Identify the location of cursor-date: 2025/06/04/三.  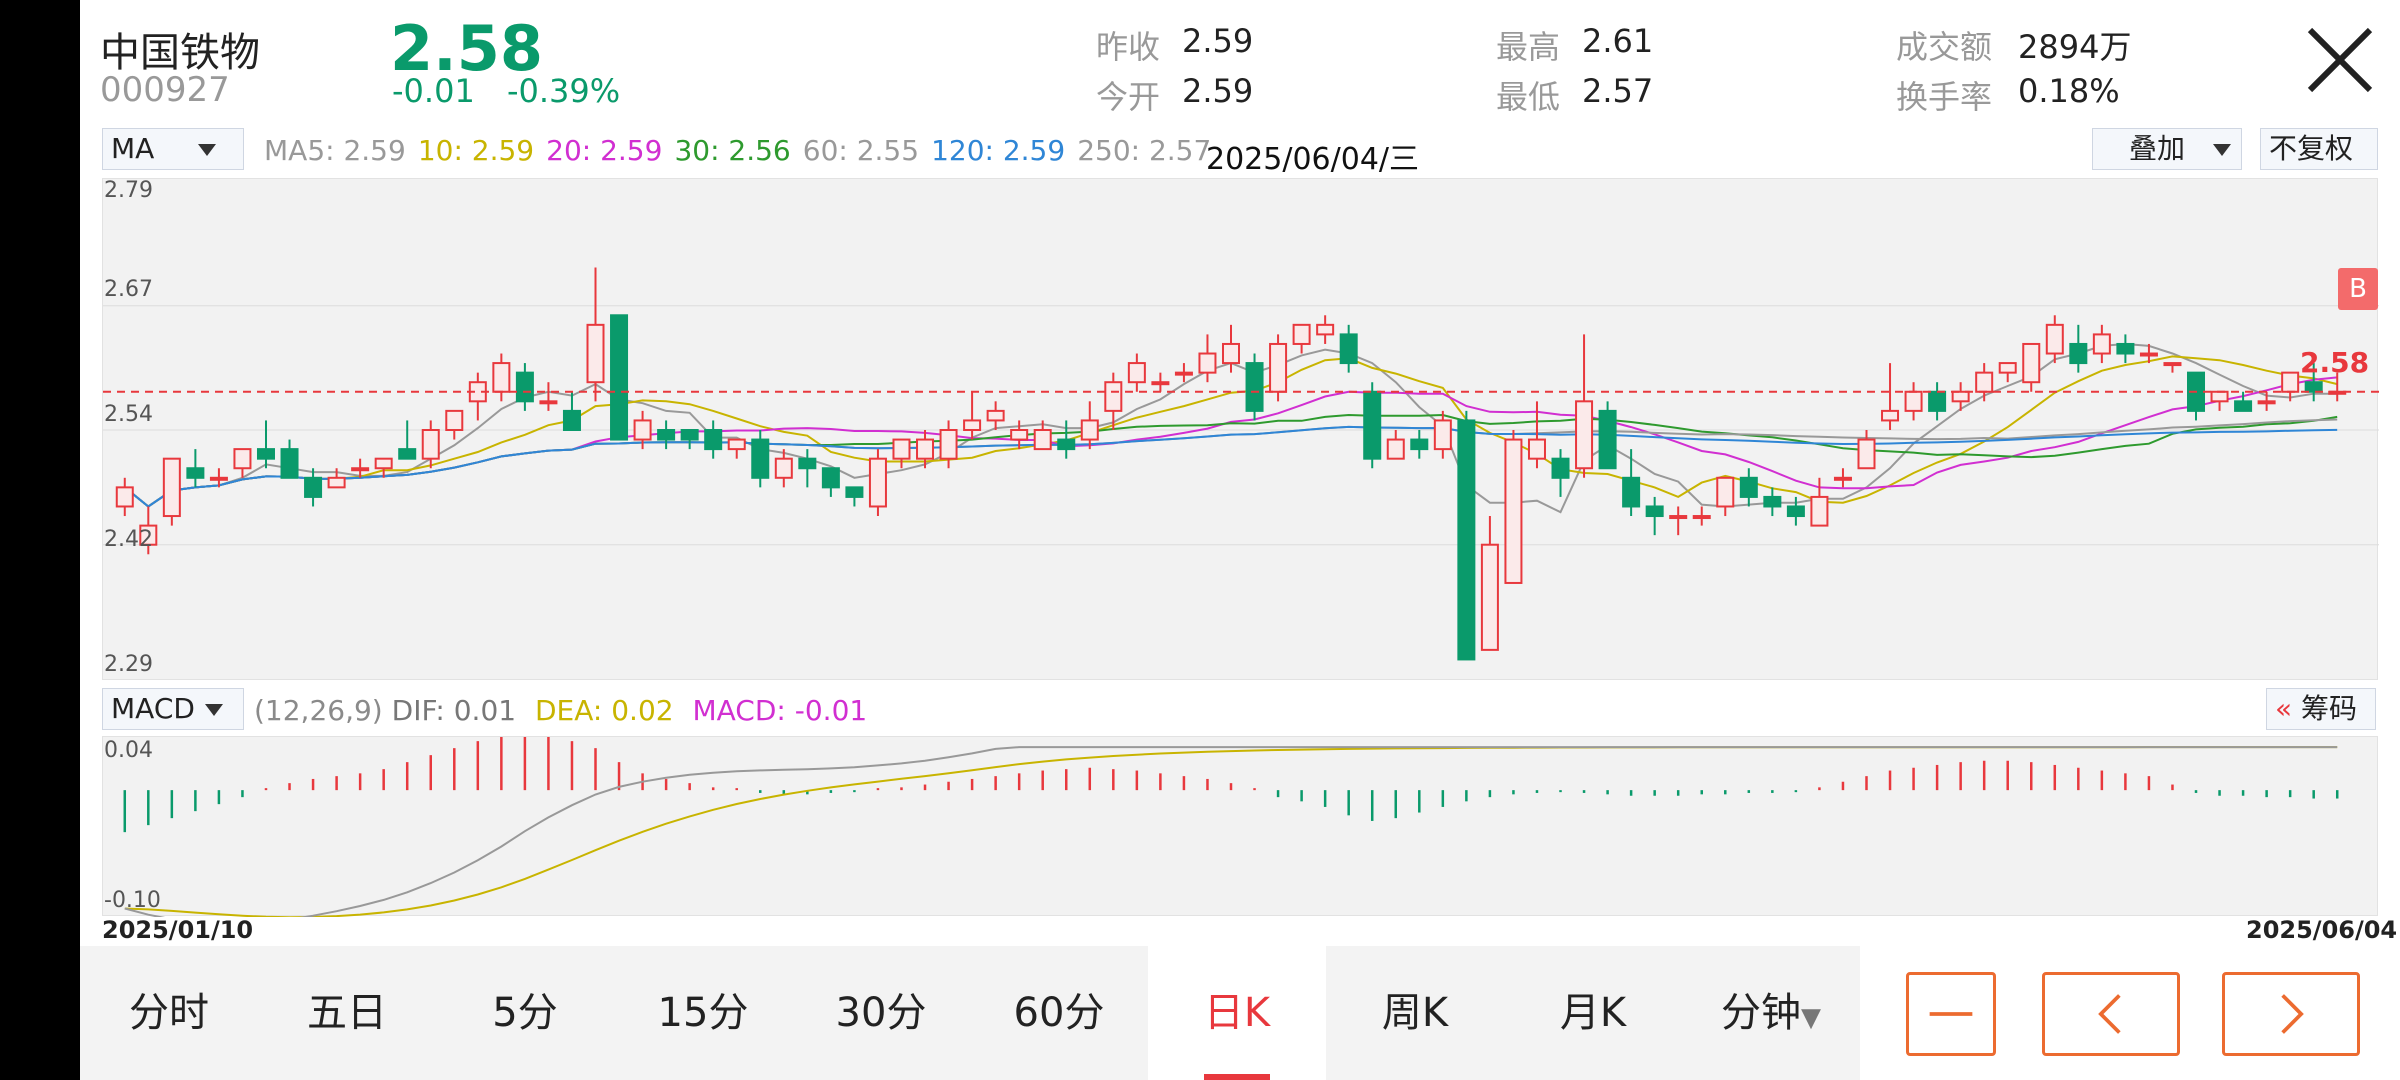
(1313, 159).